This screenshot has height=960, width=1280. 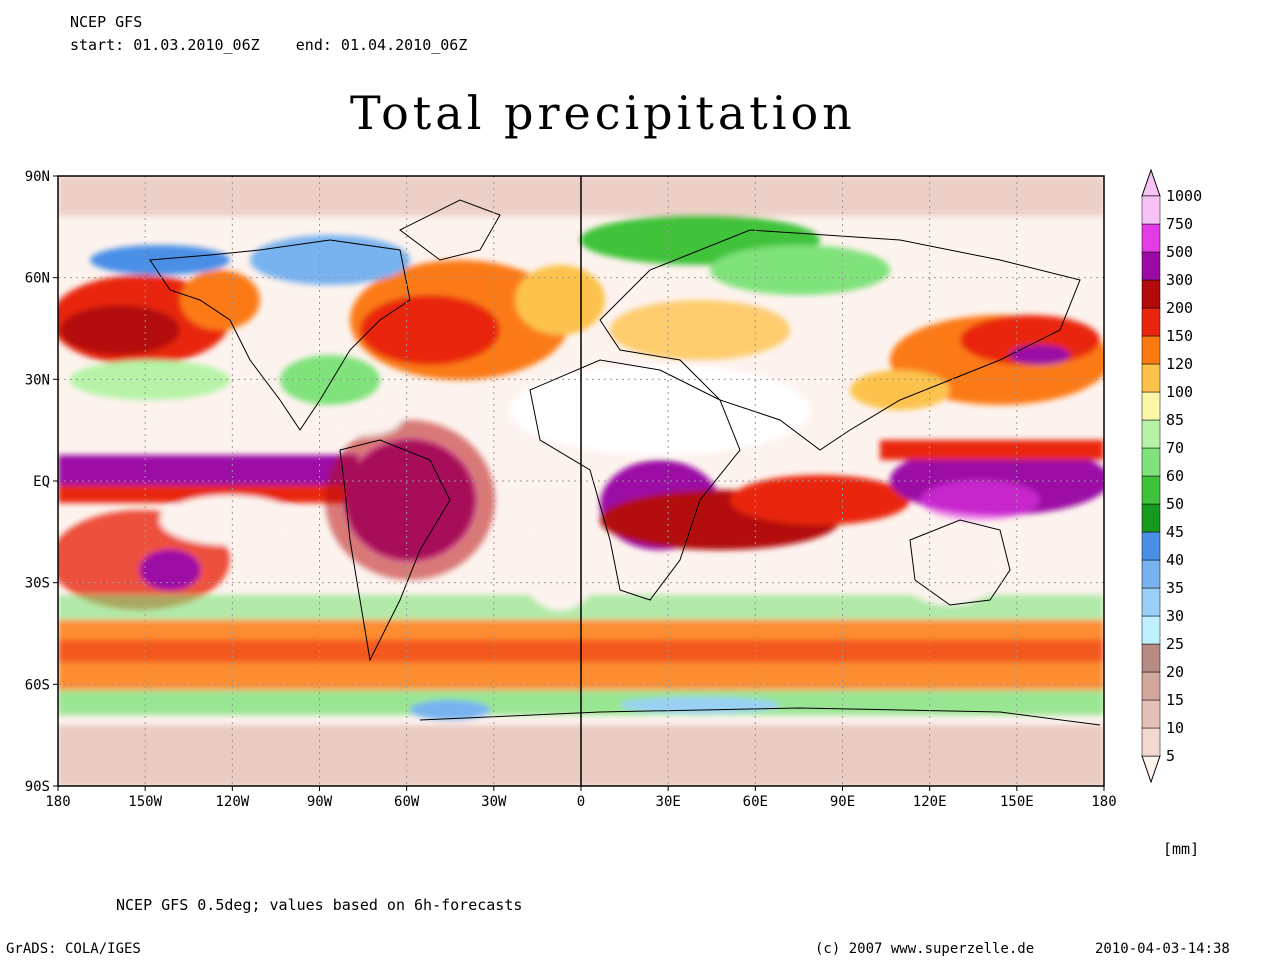 I want to click on legend-level-label: 5, so click(x=1170, y=756).